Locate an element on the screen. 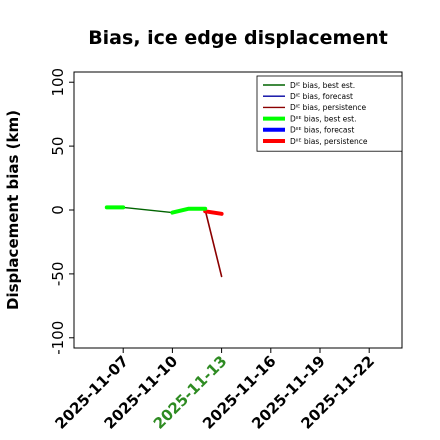  chart-title: Bias, ice edge displacement is located at coordinates (238, 38).